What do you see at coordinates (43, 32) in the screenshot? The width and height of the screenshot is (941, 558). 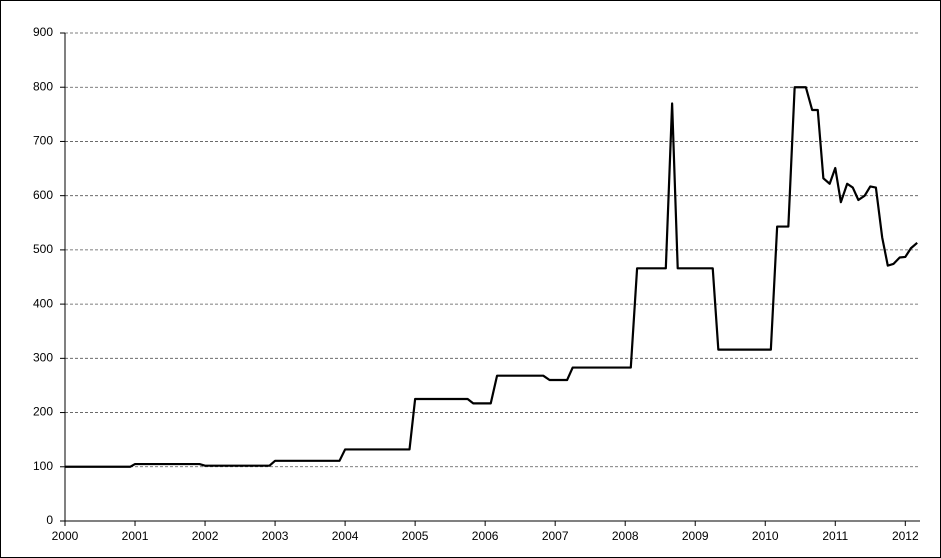 I see `y-tick-label: 900` at bounding box center [43, 32].